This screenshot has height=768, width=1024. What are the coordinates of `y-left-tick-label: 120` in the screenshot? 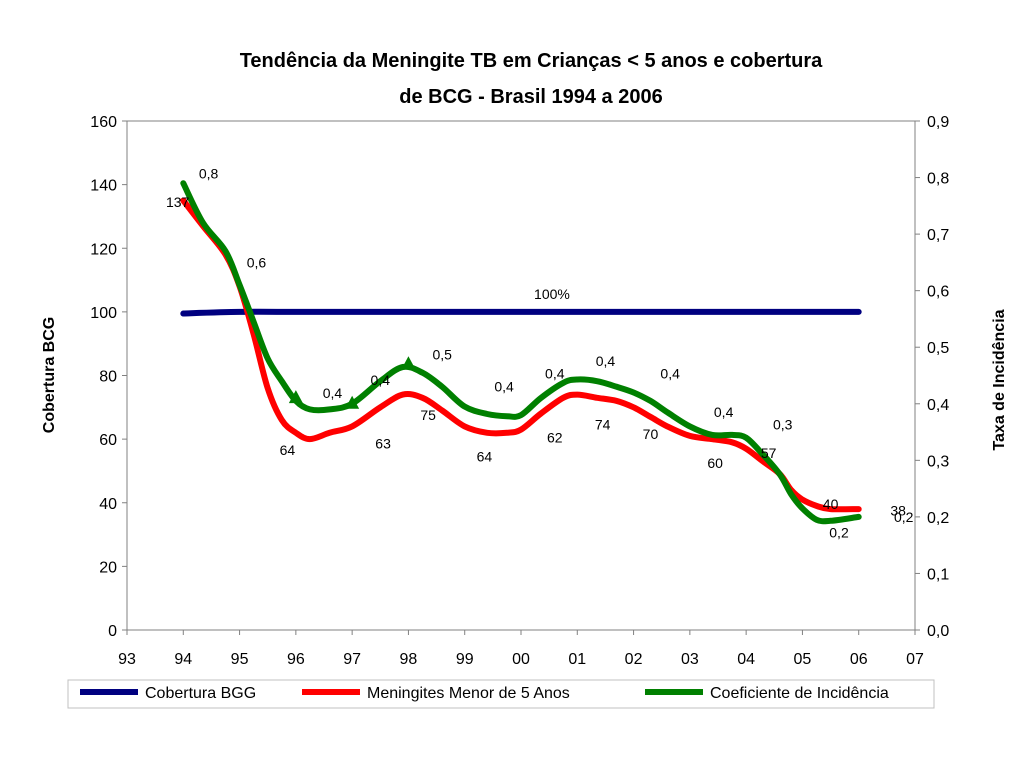 It's located at (103, 249).